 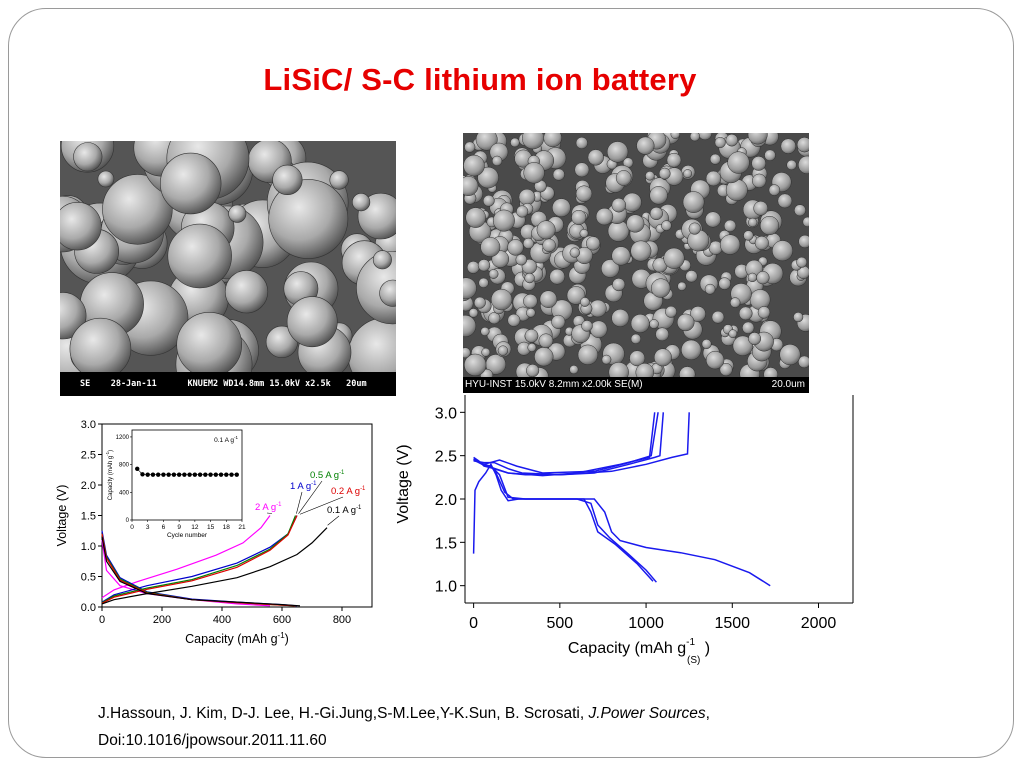 I want to click on inset-y-tick-label: 1200, so click(x=123, y=438).